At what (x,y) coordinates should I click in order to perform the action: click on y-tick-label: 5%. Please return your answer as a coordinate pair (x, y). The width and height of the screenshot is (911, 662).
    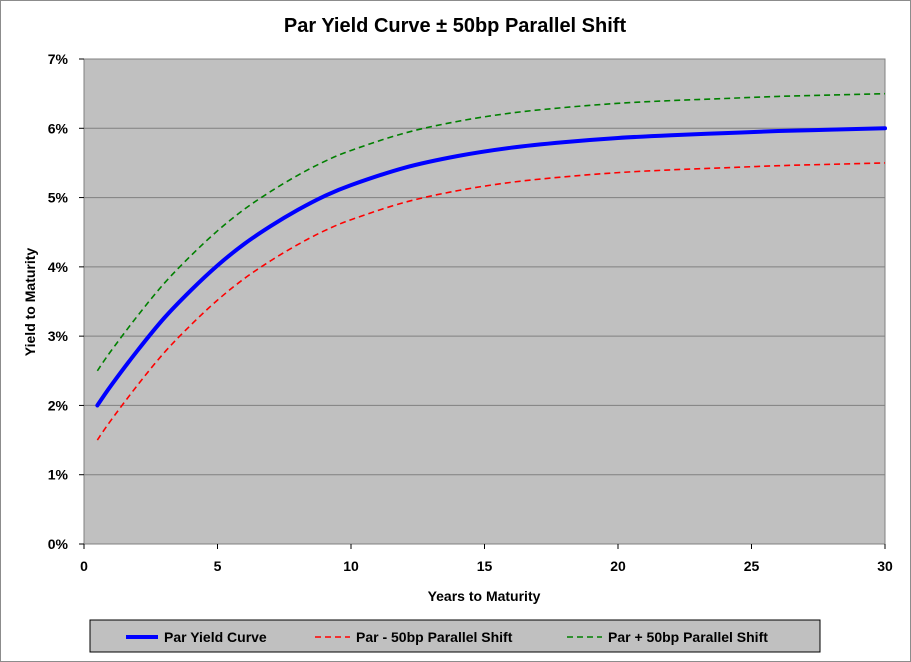
    Looking at the image, I should click on (58, 198).